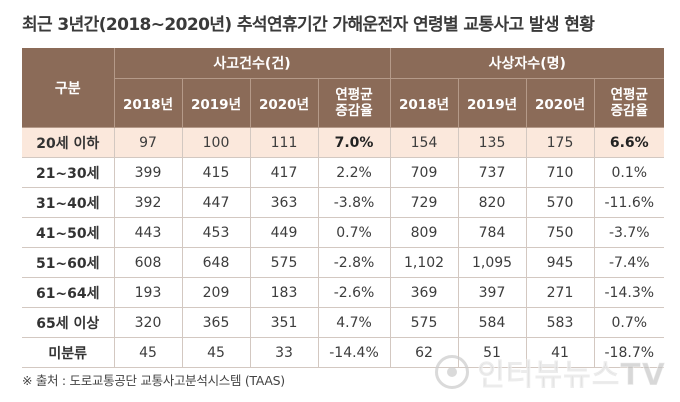 The image size is (680, 402). Describe the element at coordinates (354, 352) in the screenshot. I see `table-cell: -14.4%` at that location.